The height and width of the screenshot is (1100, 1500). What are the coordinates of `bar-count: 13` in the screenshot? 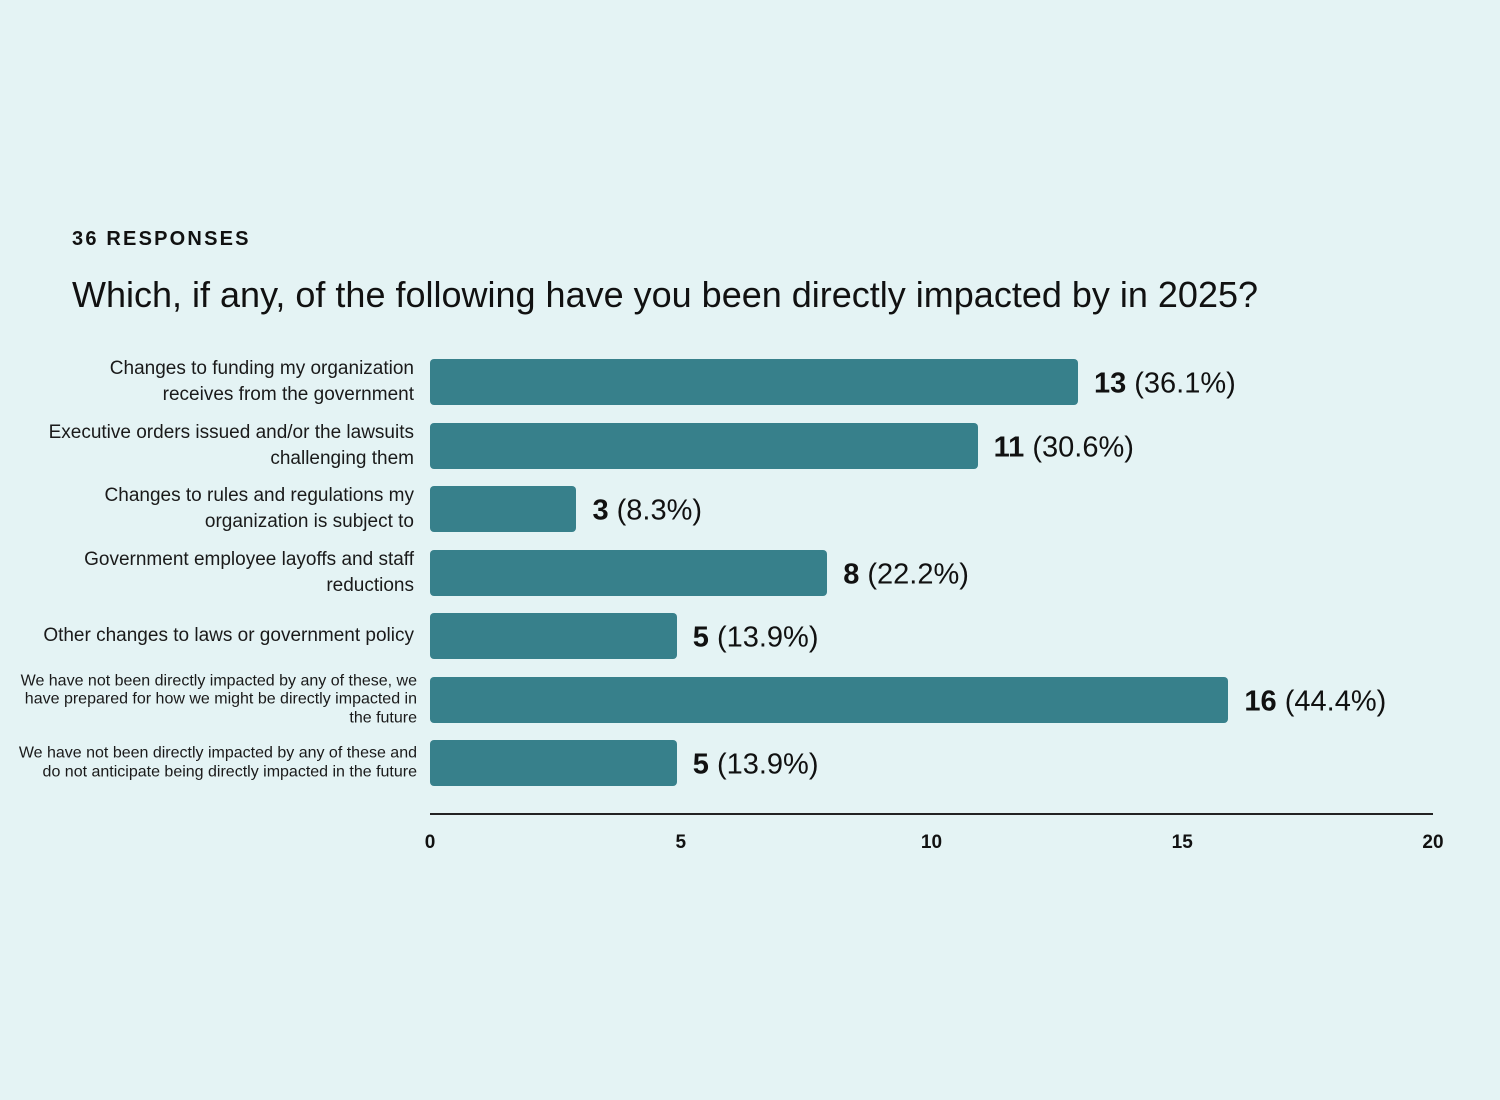 It's located at (1110, 383).